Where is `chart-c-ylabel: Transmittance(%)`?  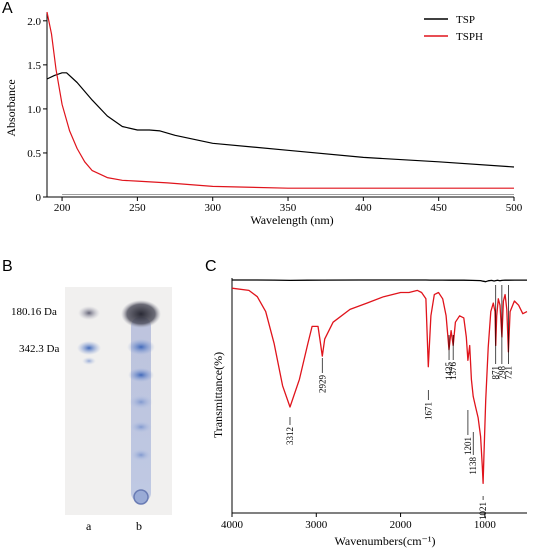 chart-c-ylabel: Transmittance(%) is located at coordinates (218, 395).